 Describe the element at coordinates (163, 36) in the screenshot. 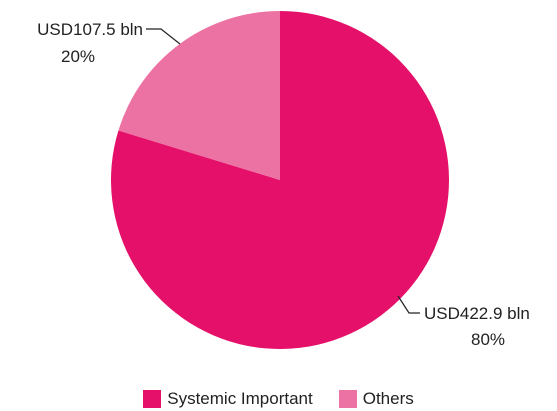

I see `leader-line-others` at that location.